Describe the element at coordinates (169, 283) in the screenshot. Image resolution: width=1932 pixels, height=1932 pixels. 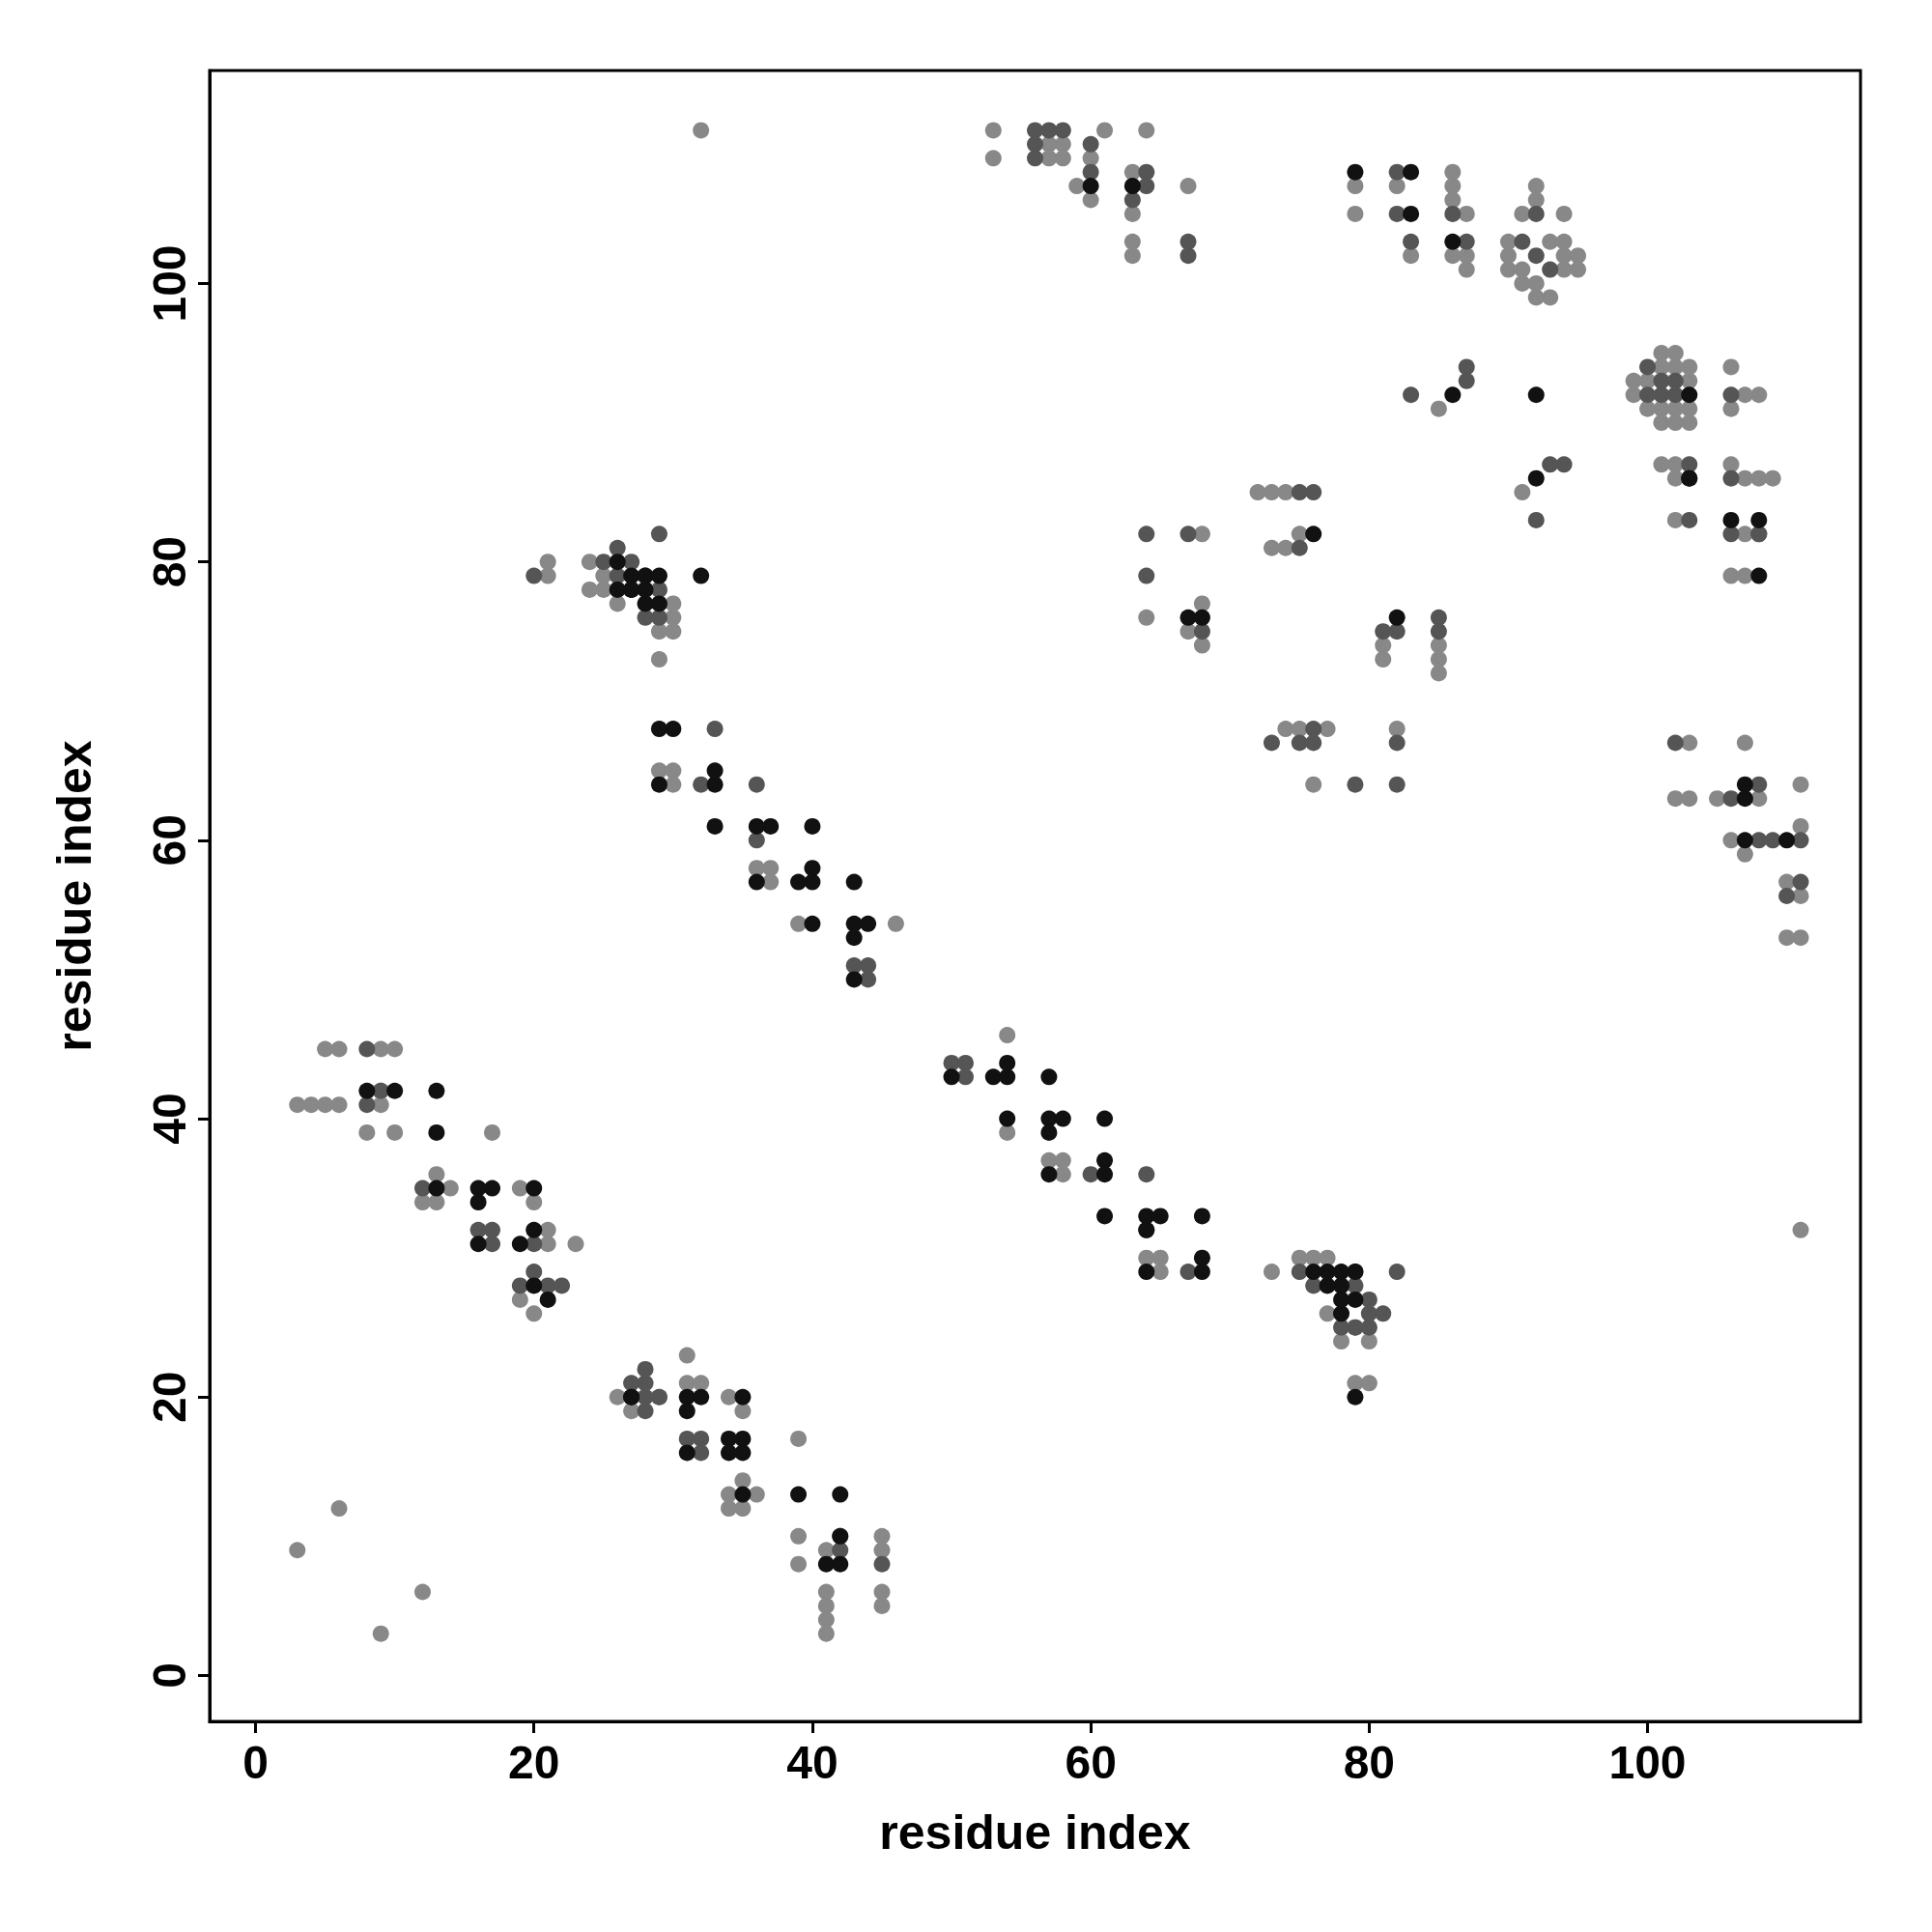
I see `y-tick-label: 100` at that location.